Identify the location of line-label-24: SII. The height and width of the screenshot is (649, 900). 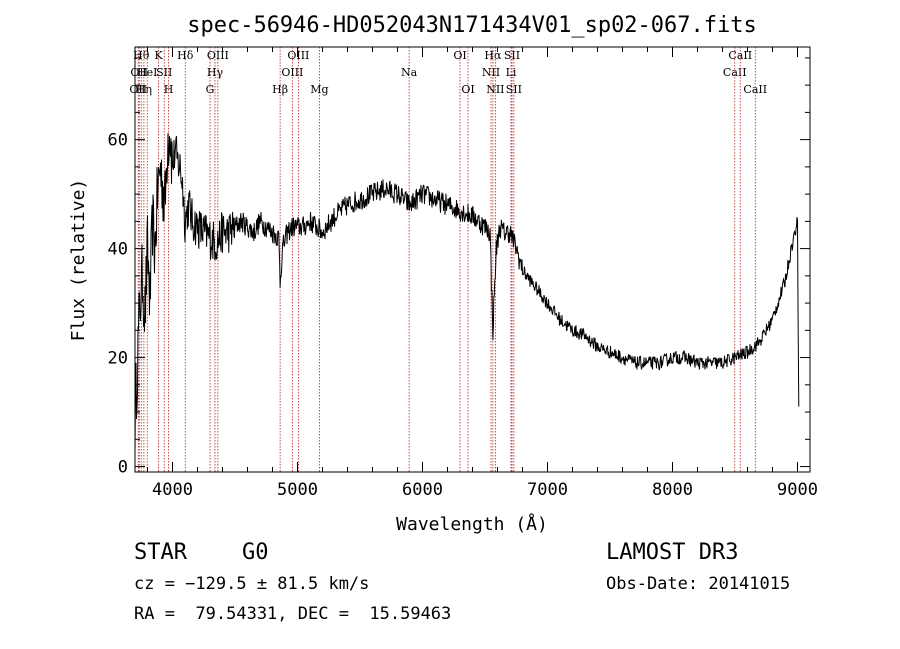
(514, 89).